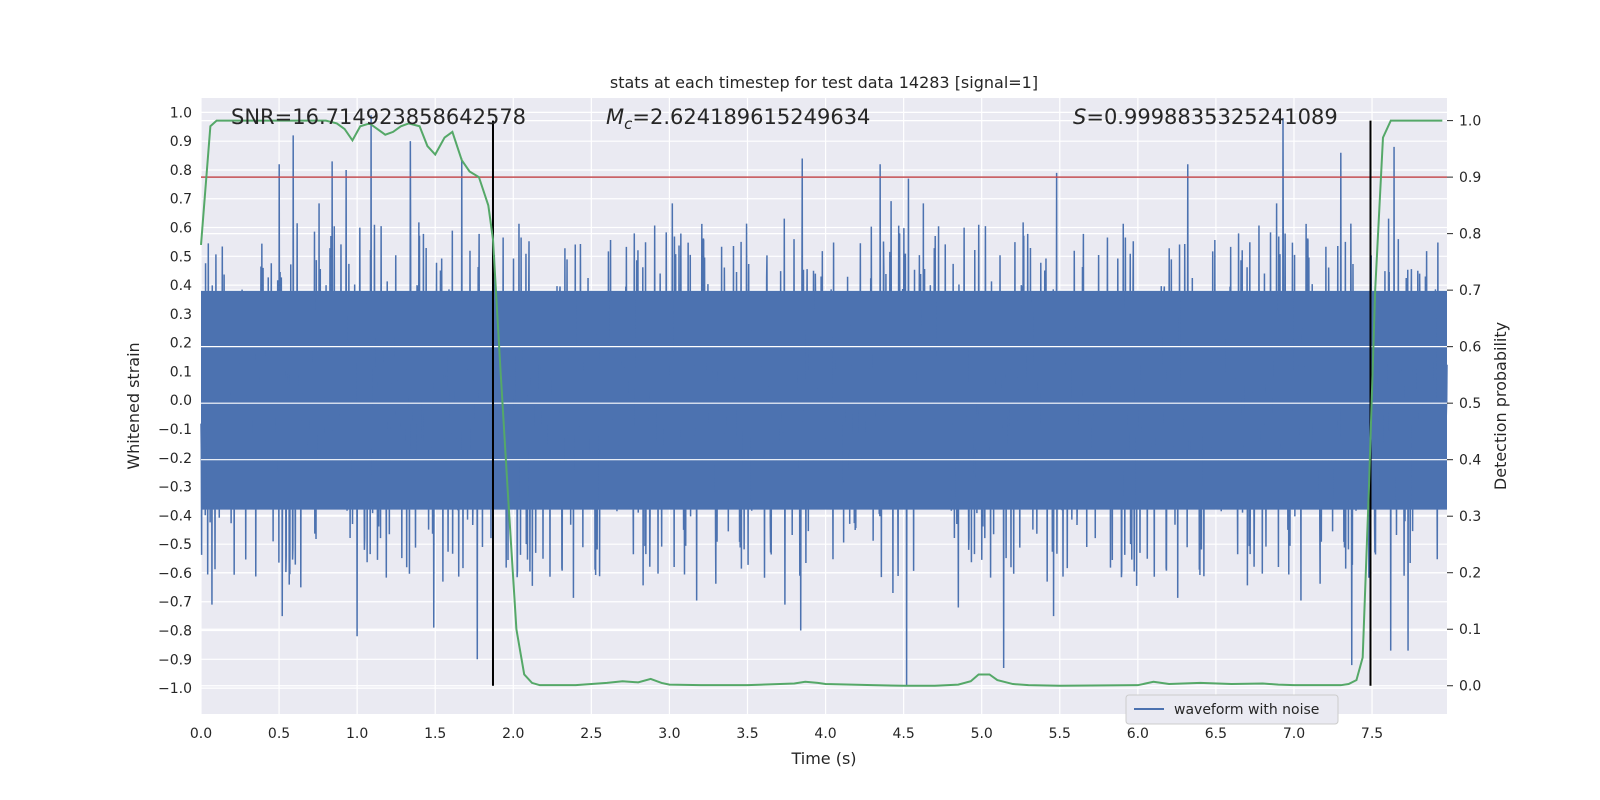  I want to click on x-tick-label: 3.0, so click(669, 734).